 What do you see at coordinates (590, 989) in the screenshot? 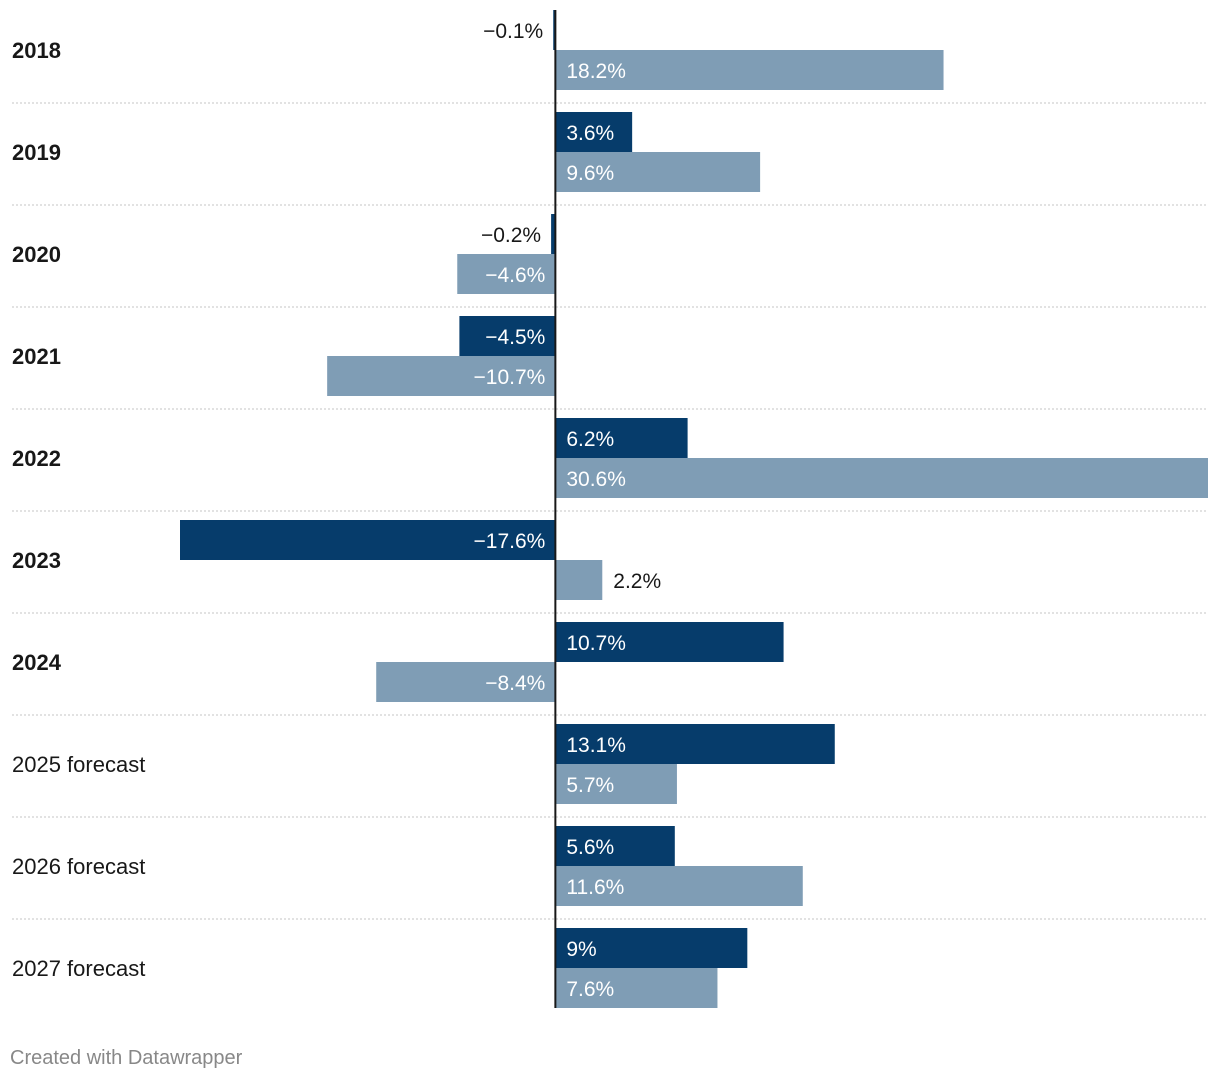
I see `data-label: 7.6%` at bounding box center [590, 989].